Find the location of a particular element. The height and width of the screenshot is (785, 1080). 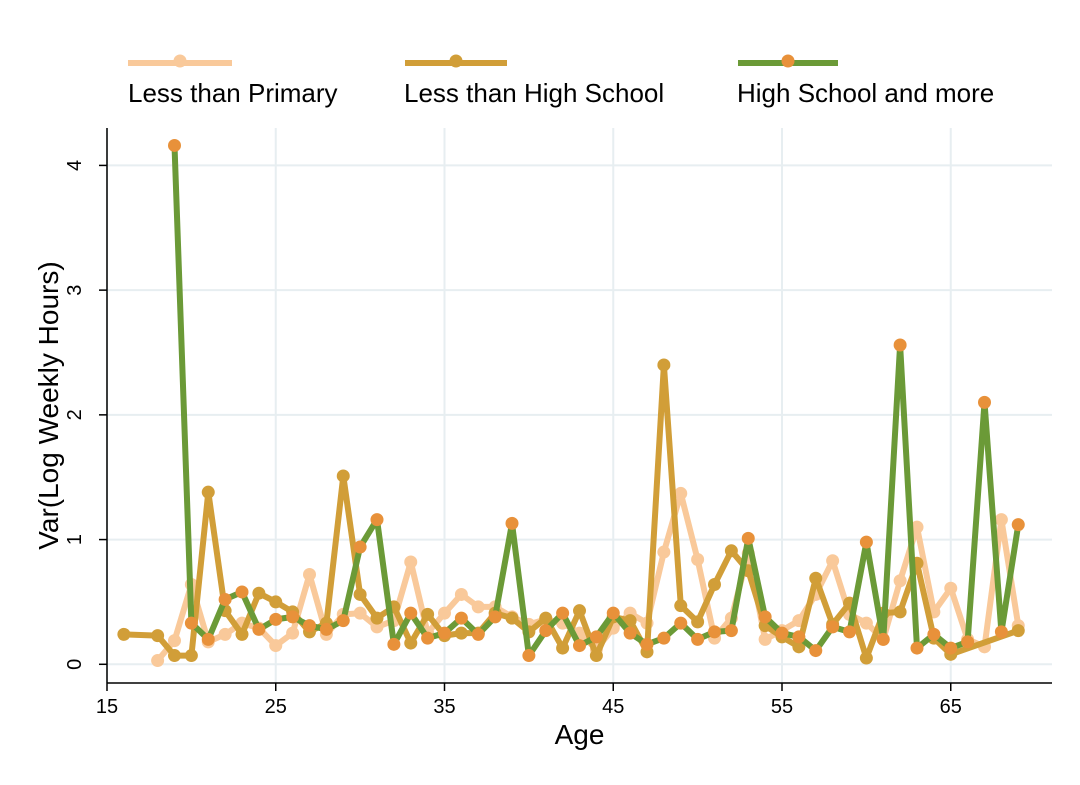

x-tick-label: 45 is located at coordinates (613, 707).